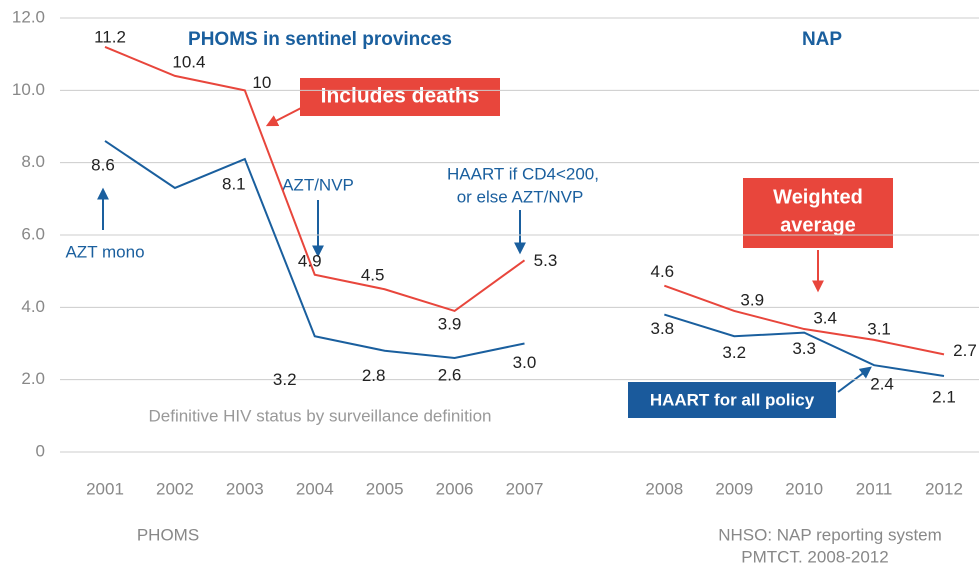 The width and height of the screenshot is (979, 564). What do you see at coordinates (734, 488) in the screenshot?
I see `x-tick-label: 2009` at bounding box center [734, 488].